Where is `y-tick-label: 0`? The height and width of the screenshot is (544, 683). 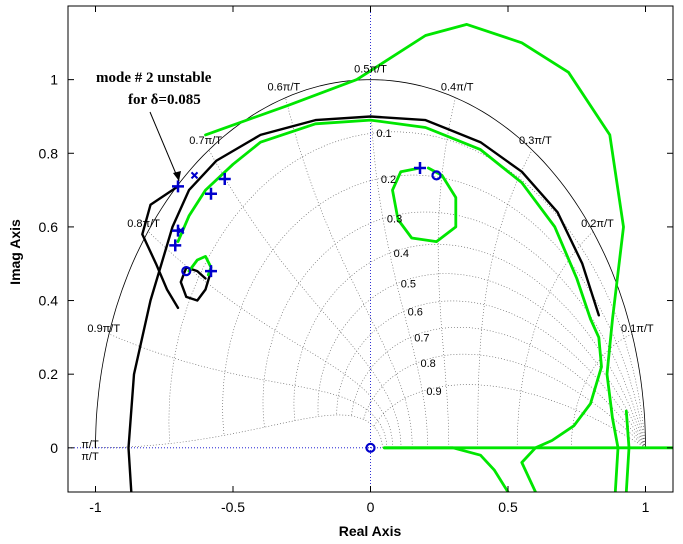
y-tick-label: 0 is located at coordinates (54, 448).